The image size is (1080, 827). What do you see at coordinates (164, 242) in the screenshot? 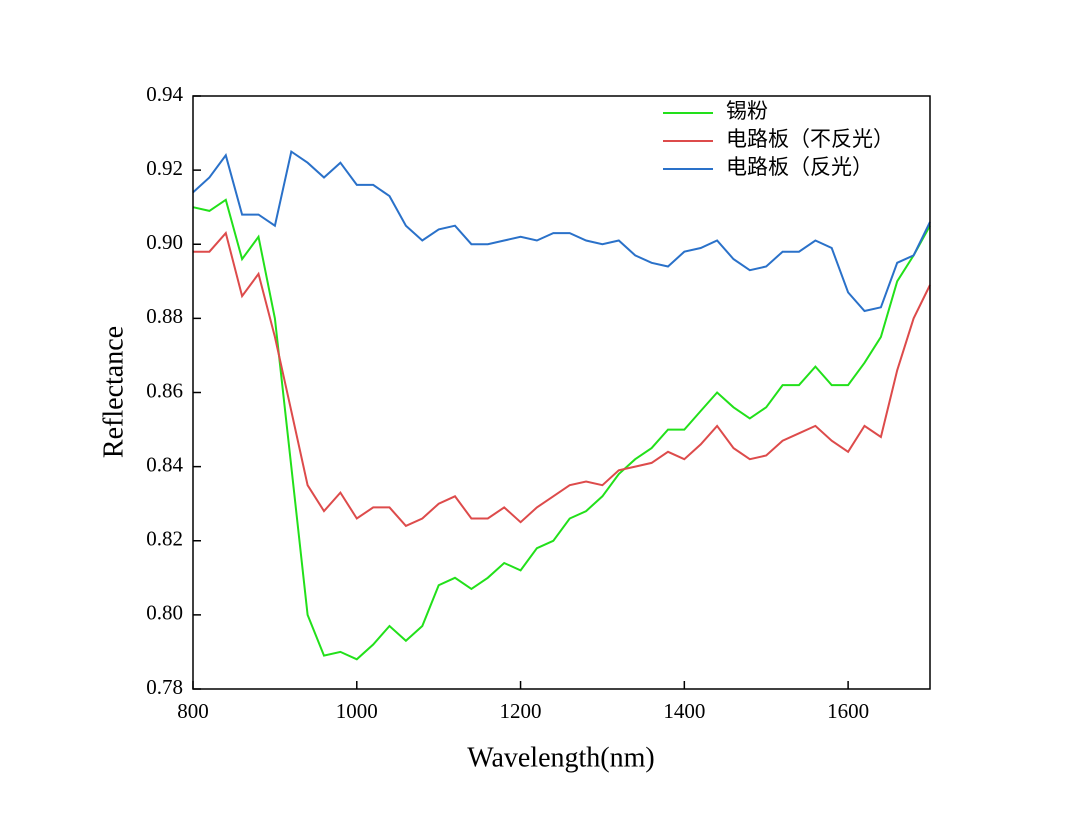
I see `y-tick-label: 0.90` at bounding box center [164, 242].